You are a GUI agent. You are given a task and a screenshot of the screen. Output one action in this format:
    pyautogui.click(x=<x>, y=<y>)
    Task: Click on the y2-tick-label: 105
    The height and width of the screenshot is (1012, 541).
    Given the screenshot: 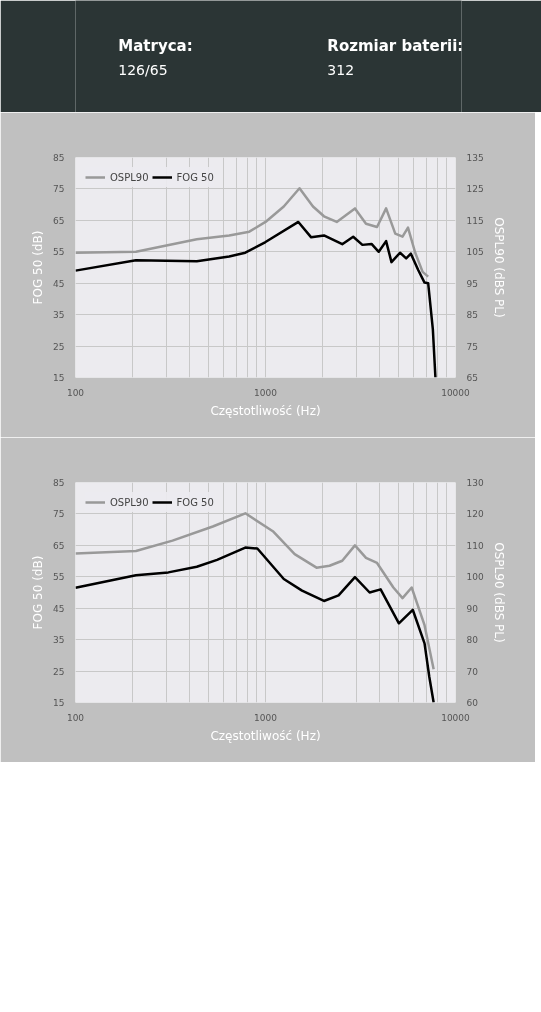 What is the action you would take?
    pyautogui.click(x=475, y=252)
    